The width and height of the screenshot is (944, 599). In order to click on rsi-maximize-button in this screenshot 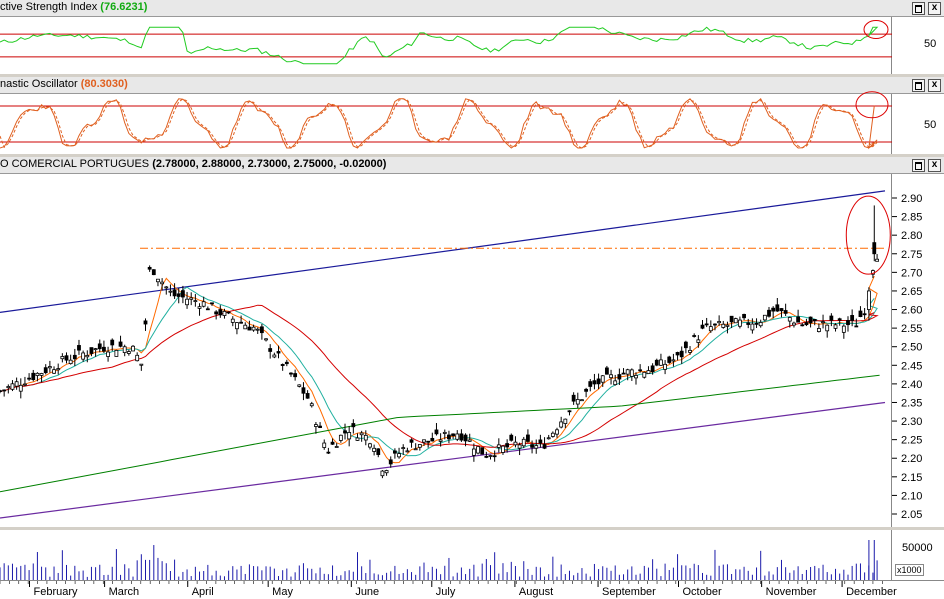, I will do `click(918, 8)`.